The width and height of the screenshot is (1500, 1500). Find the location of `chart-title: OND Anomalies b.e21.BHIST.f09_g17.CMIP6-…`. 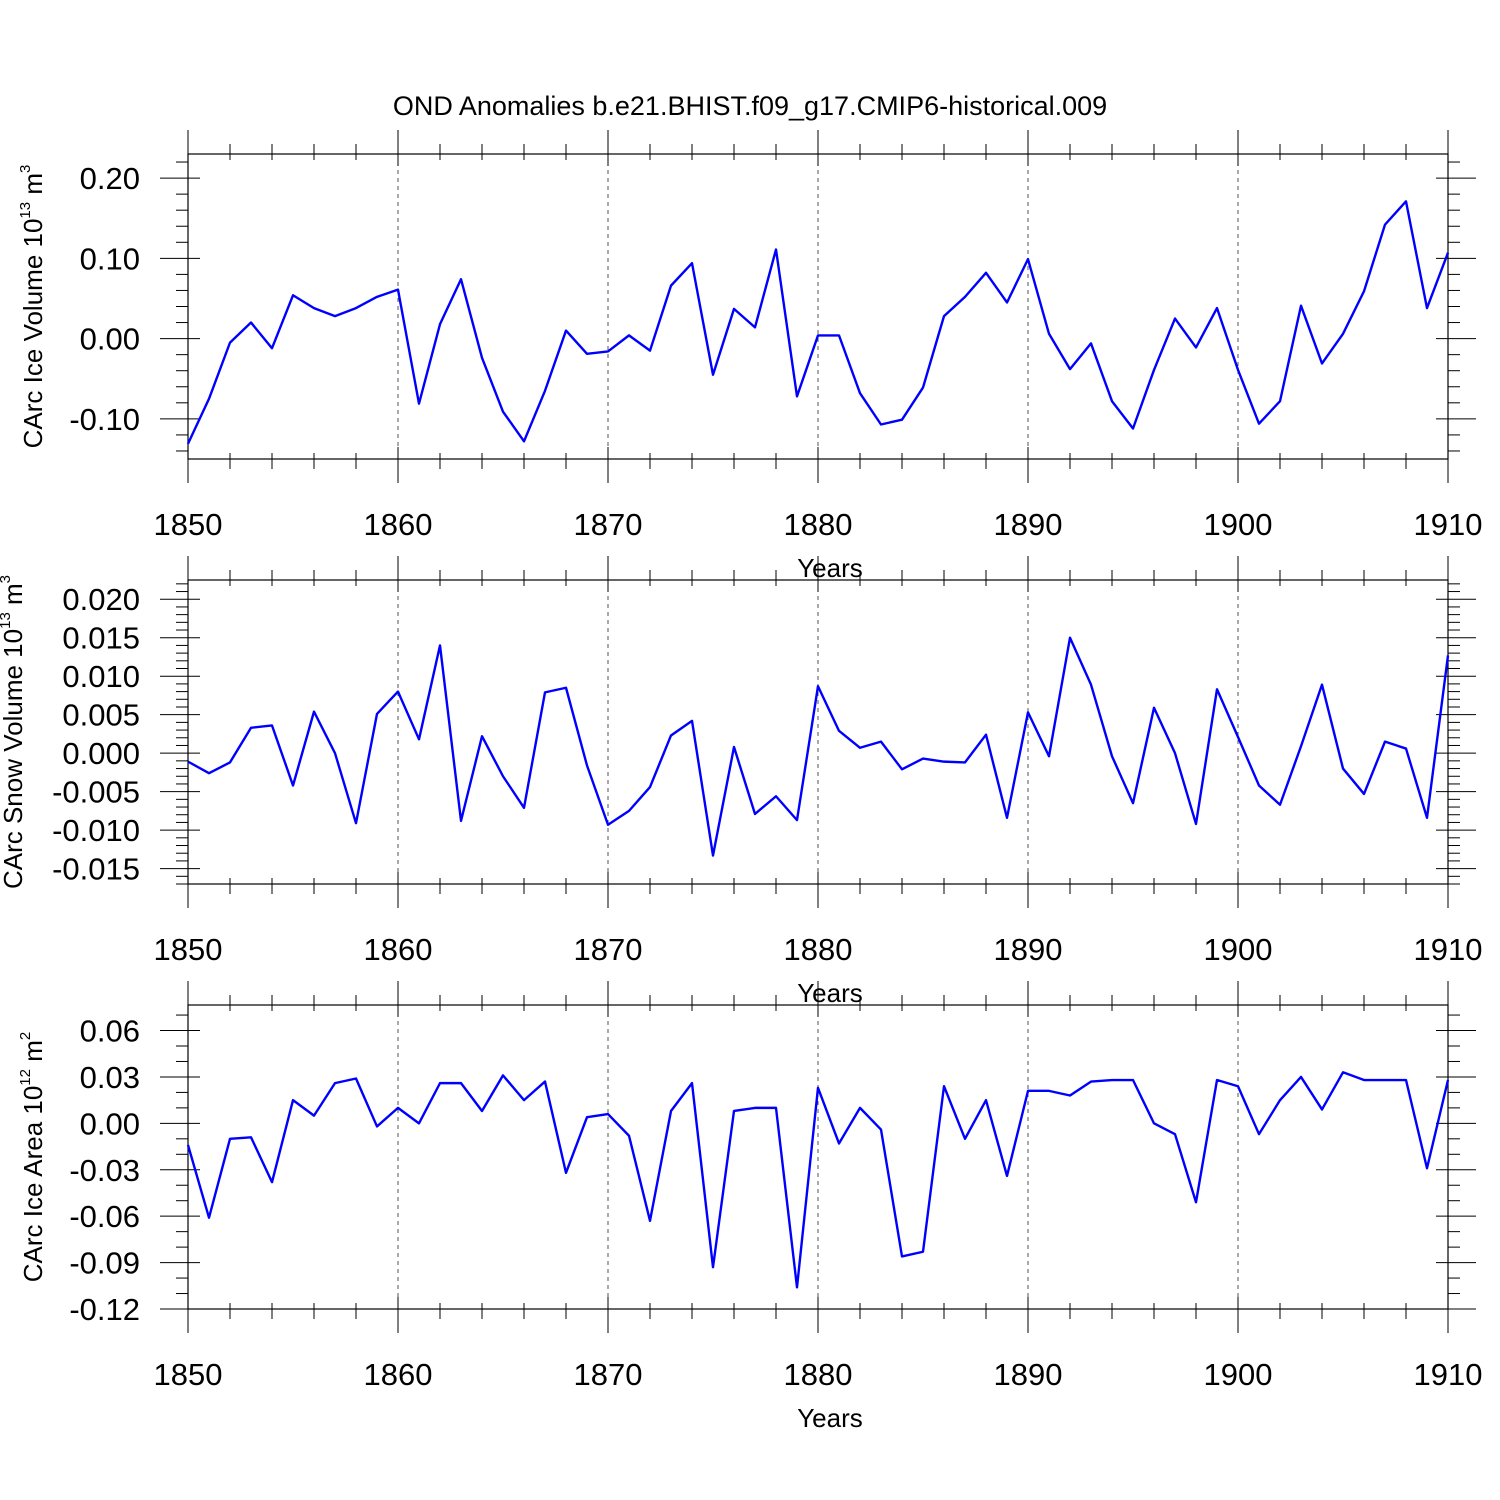

chart-title: OND Anomalies b.e21.BHIST.f09_g17.CMIP6-… is located at coordinates (750, 106).